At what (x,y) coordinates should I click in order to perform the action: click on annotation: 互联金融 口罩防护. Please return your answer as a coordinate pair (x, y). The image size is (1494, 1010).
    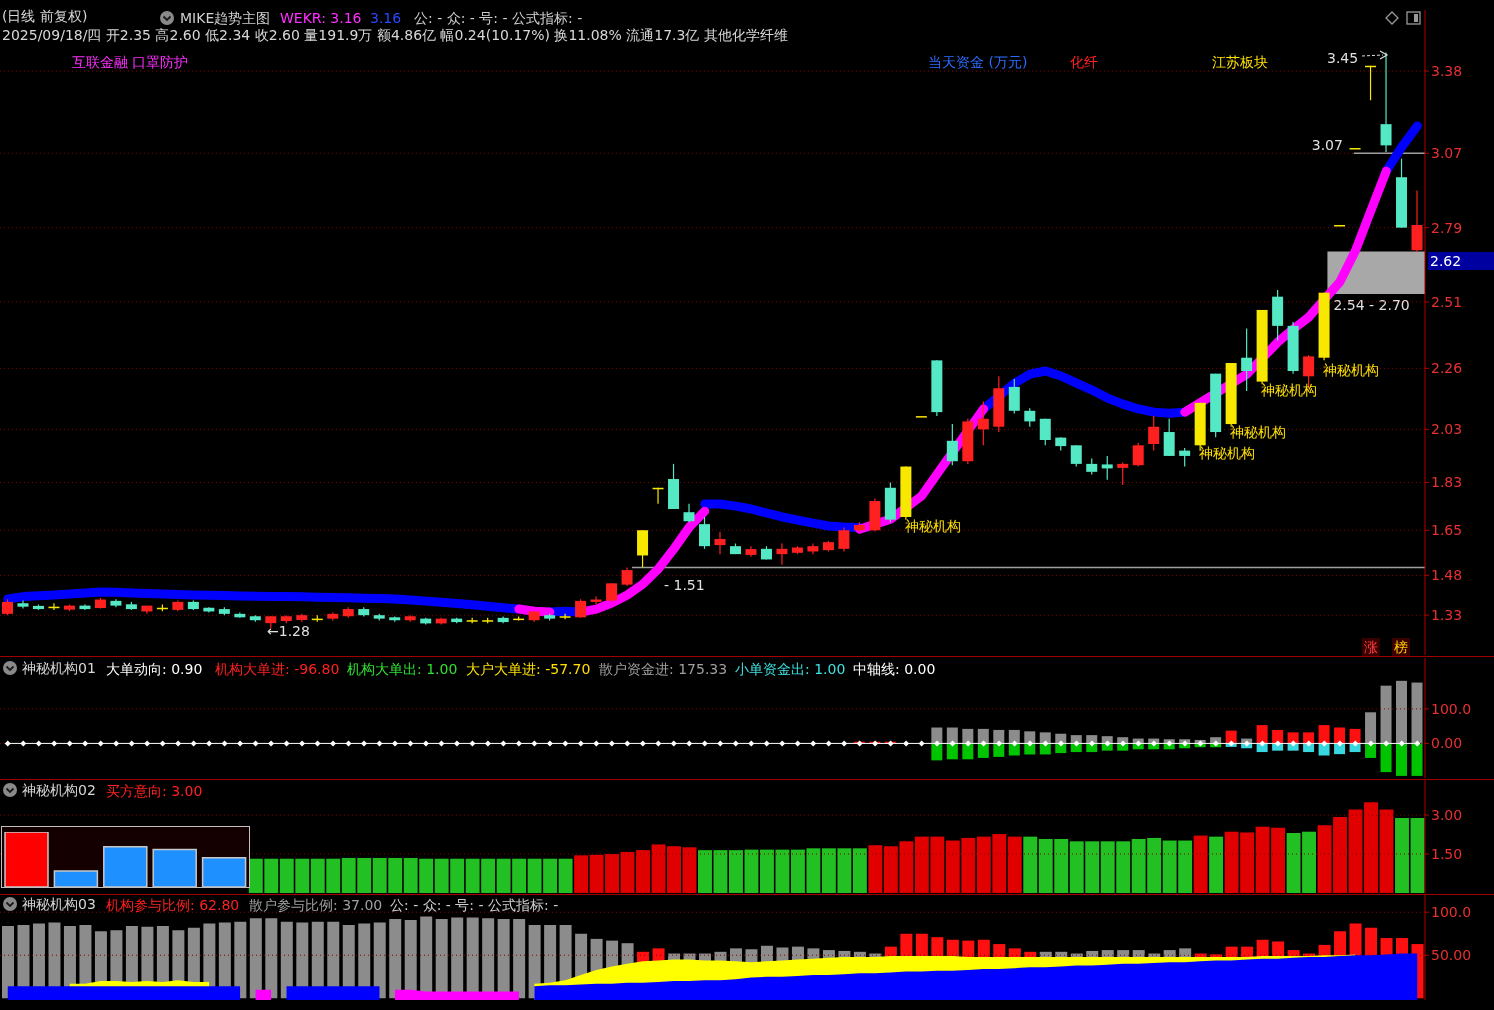
    Looking at the image, I should click on (130, 62).